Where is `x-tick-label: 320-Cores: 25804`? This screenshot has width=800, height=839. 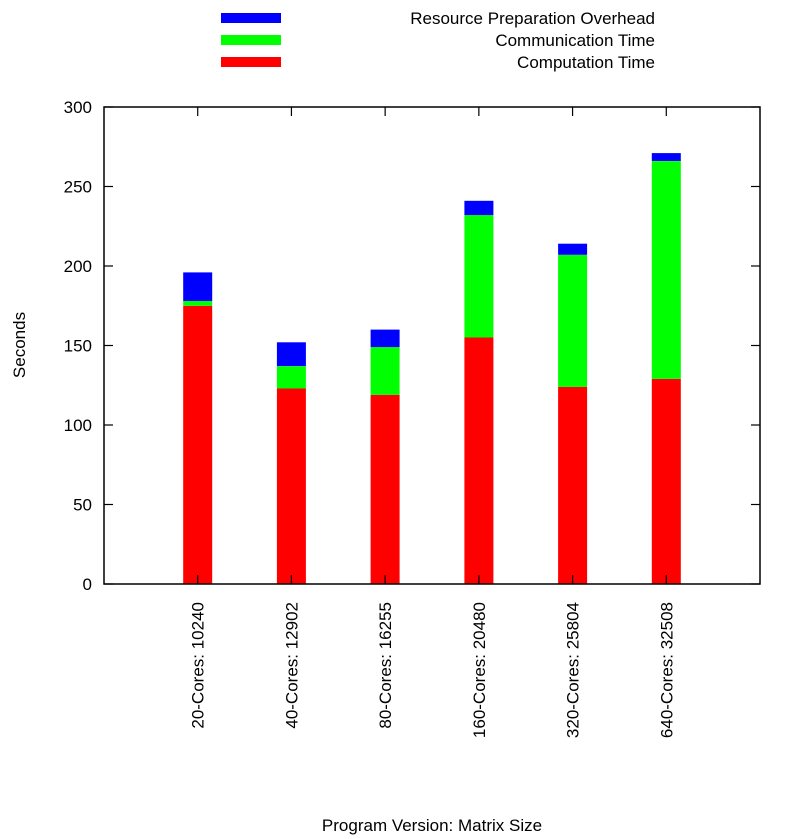 x-tick-label: 320-Cores: 25804 is located at coordinates (573, 670).